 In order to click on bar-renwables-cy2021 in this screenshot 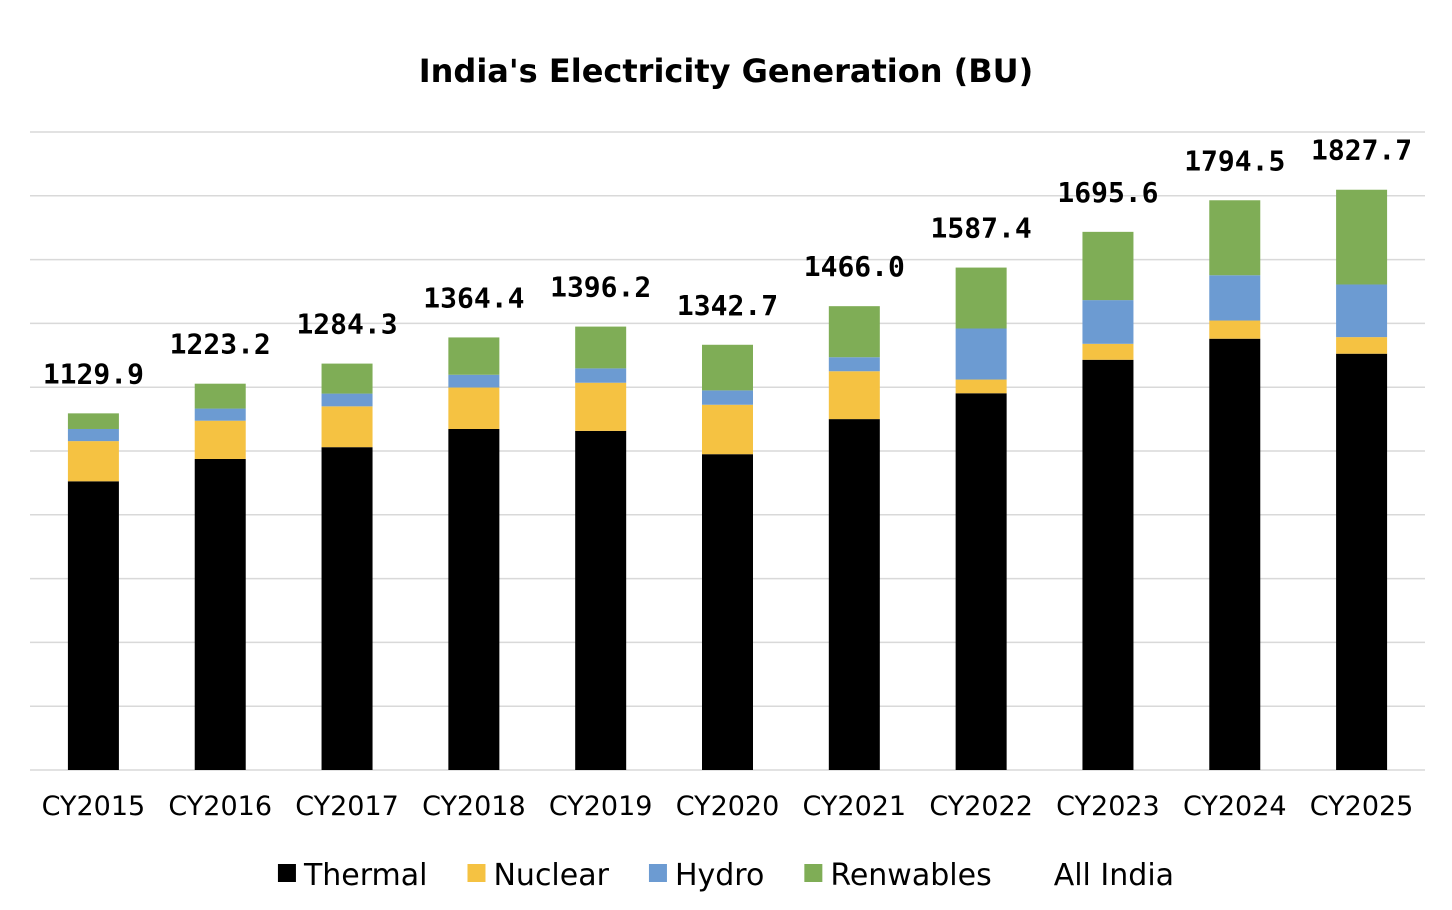, I will do `click(854, 332)`.